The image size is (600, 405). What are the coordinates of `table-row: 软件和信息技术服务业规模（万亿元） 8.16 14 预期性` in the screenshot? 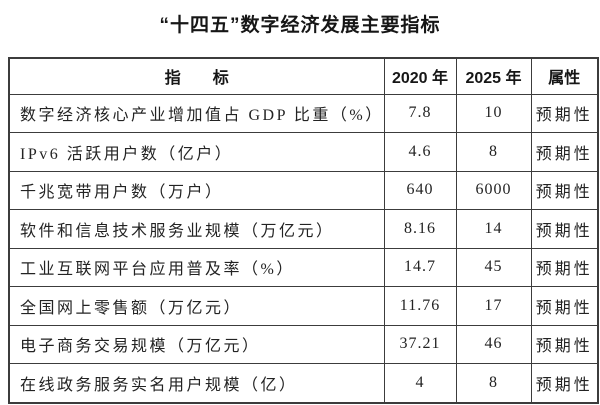 It's located at (303, 229).